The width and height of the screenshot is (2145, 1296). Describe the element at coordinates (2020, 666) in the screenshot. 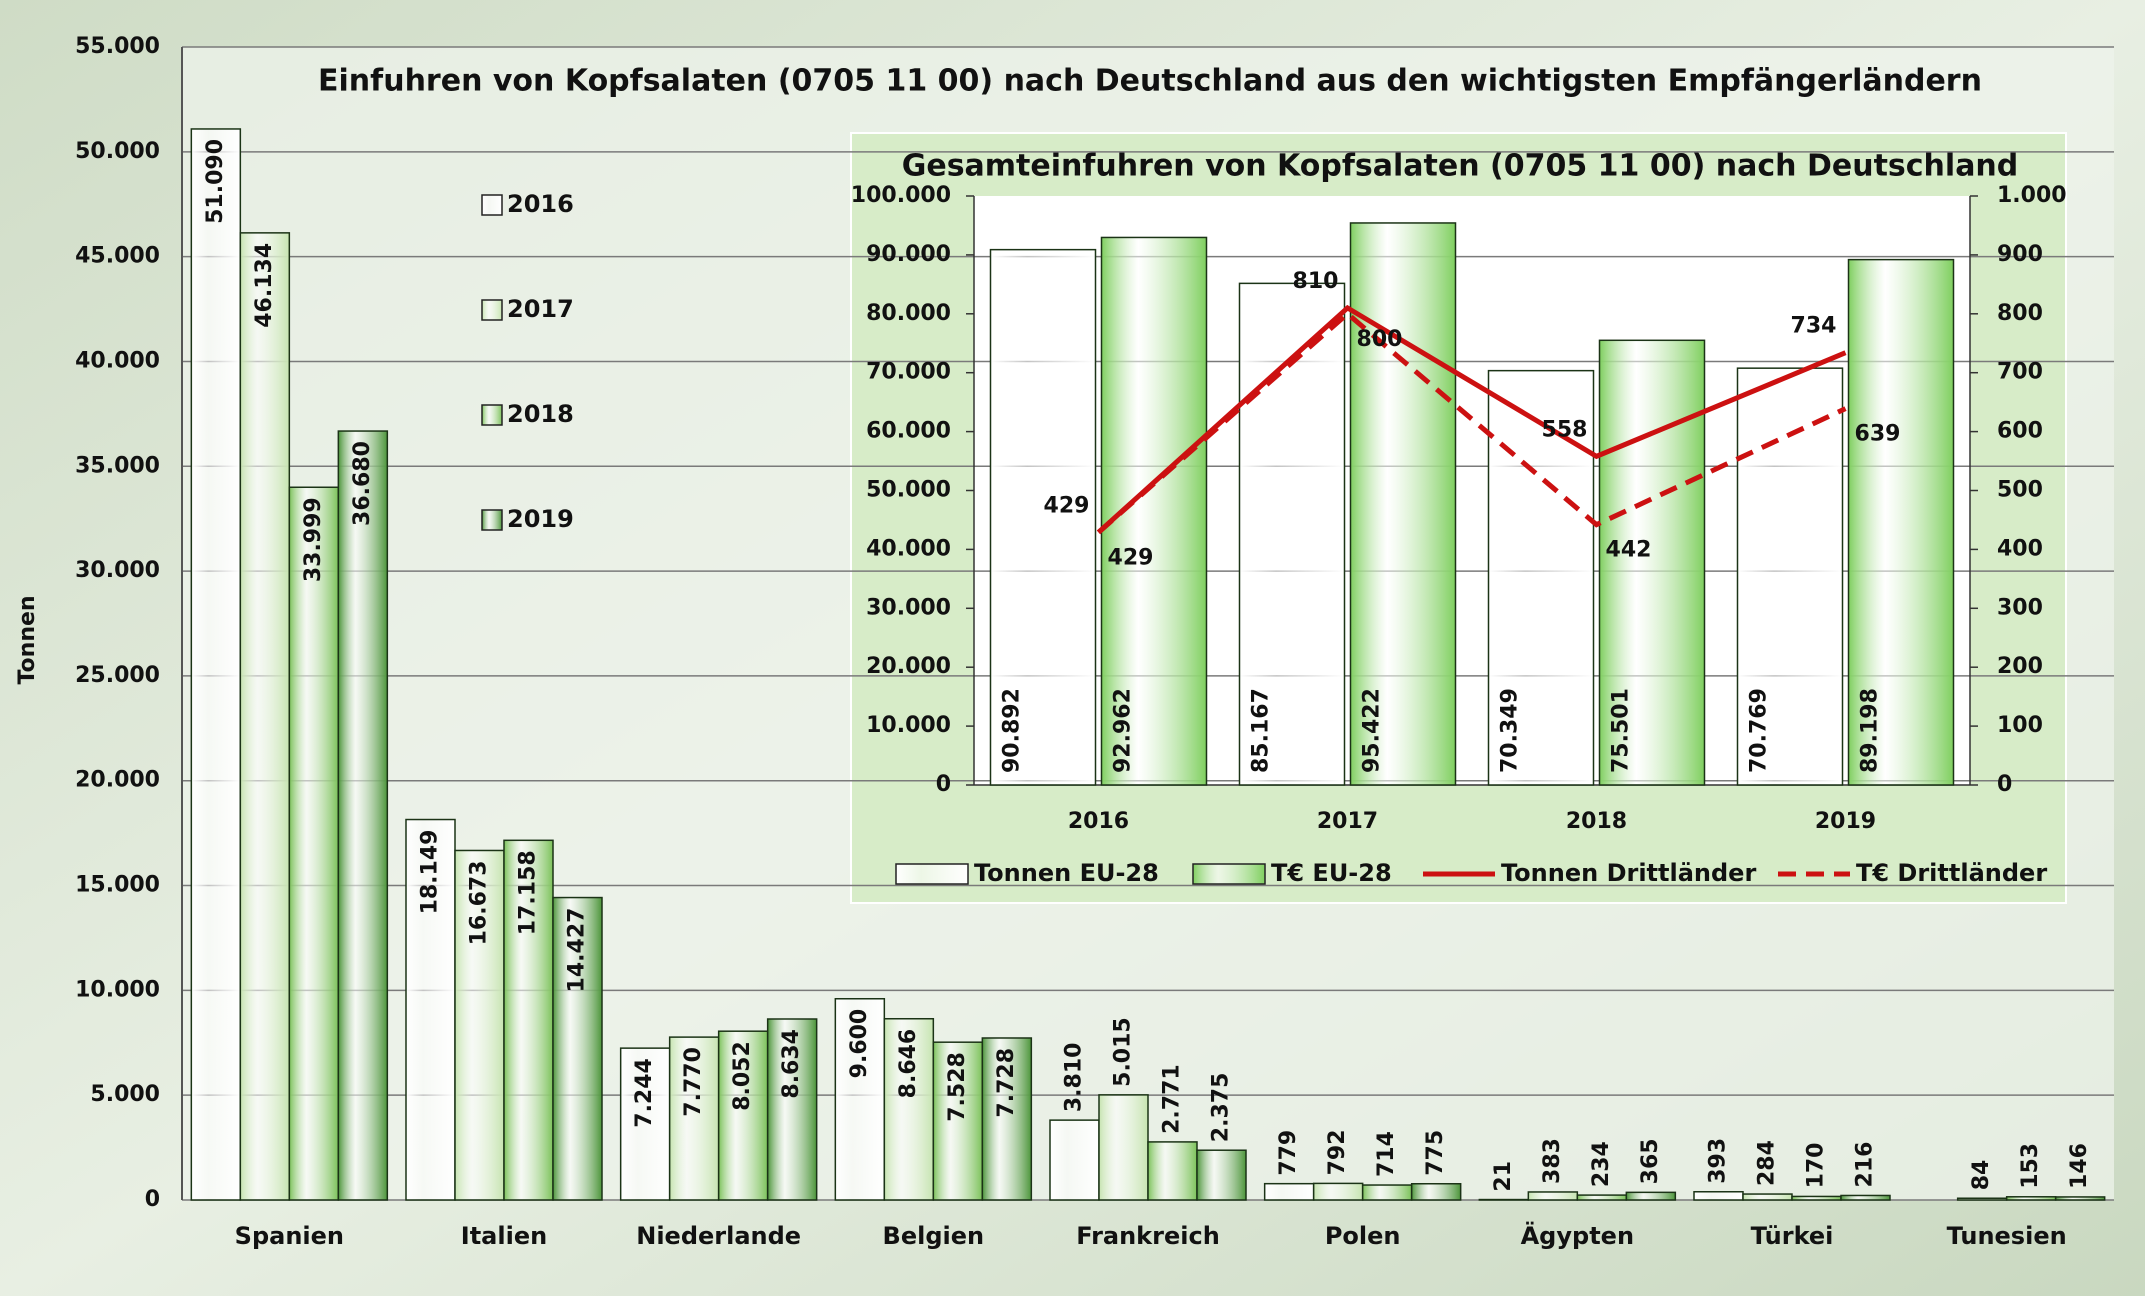

I see `y2-tick-label: 200` at that location.